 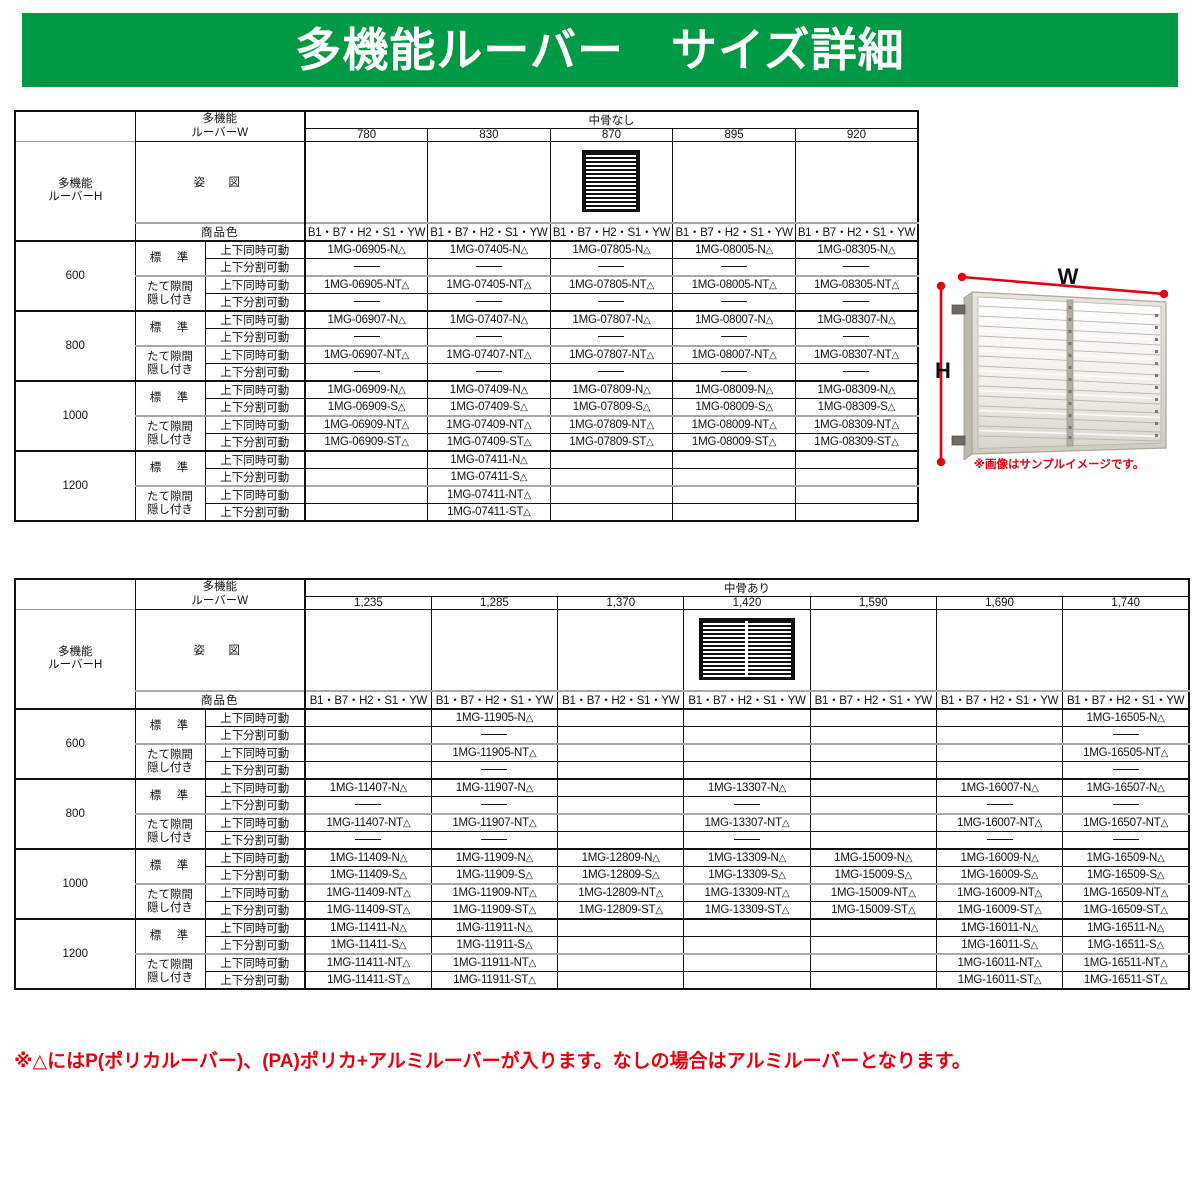 I want to click on louver-icon-no-rib, so click(x=611, y=180).